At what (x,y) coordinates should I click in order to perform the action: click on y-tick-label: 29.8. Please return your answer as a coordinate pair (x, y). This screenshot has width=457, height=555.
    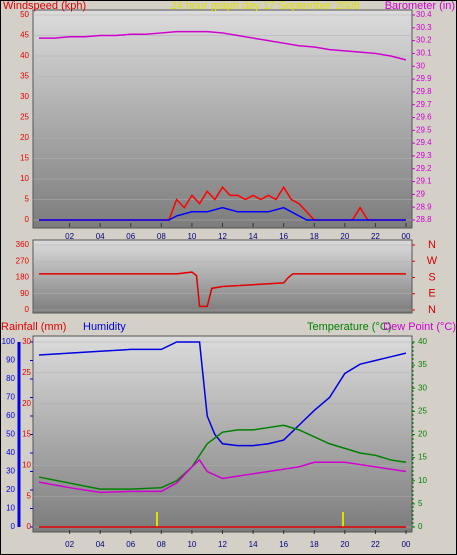
    Looking at the image, I should click on (424, 91).